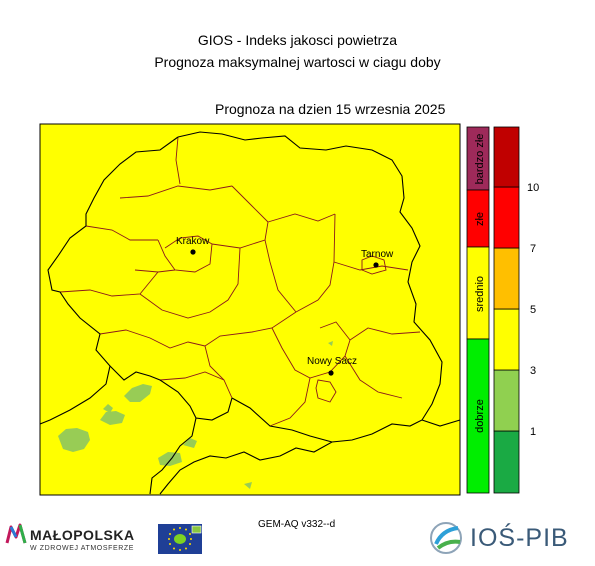 The height and width of the screenshot is (566, 595). What do you see at coordinates (332, 361) in the screenshot?
I see `city-label: Nowy Sacz` at bounding box center [332, 361].